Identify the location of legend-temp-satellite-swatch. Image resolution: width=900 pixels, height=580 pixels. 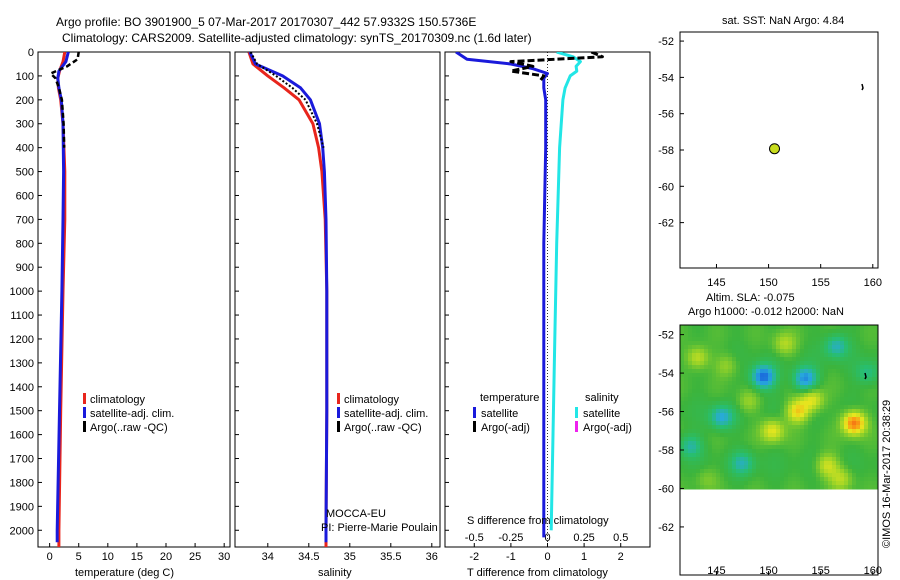
(474, 412).